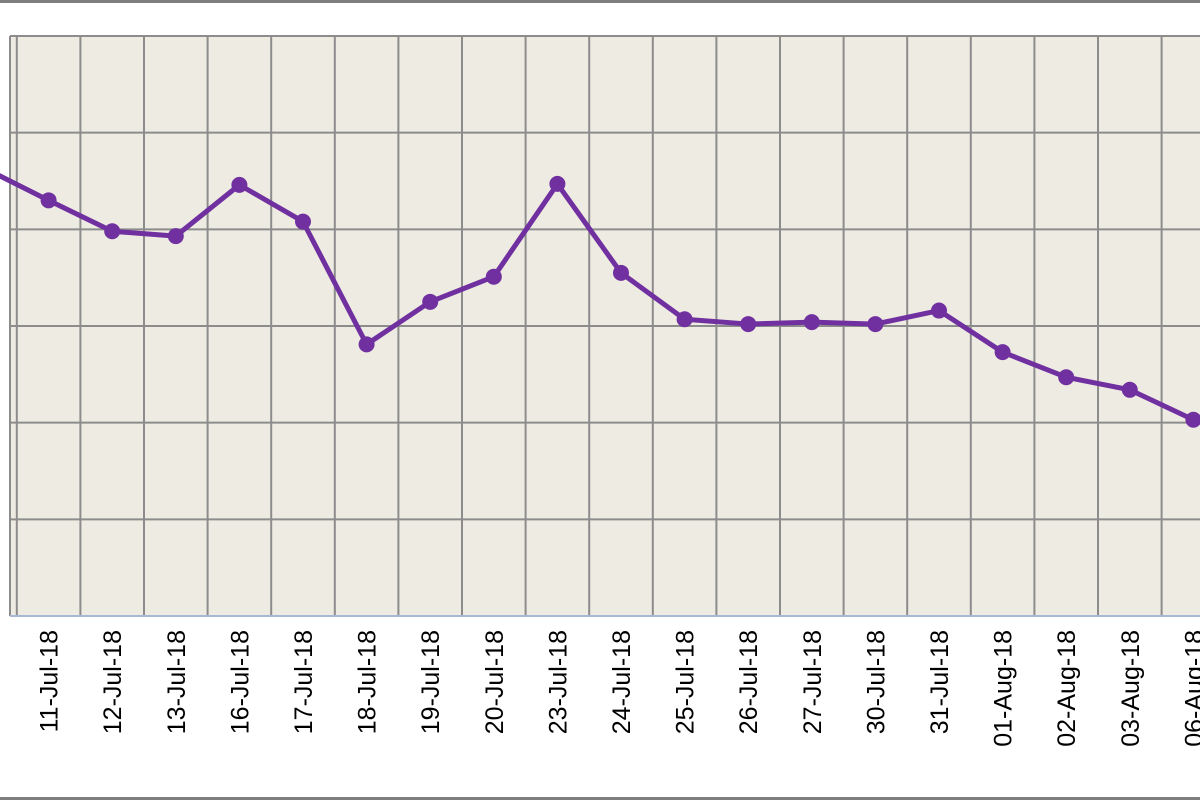  What do you see at coordinates (431, 682) in the screenshot?
I see `x-tick-label: 19-Jul-18` at bounding box center [431, 682].